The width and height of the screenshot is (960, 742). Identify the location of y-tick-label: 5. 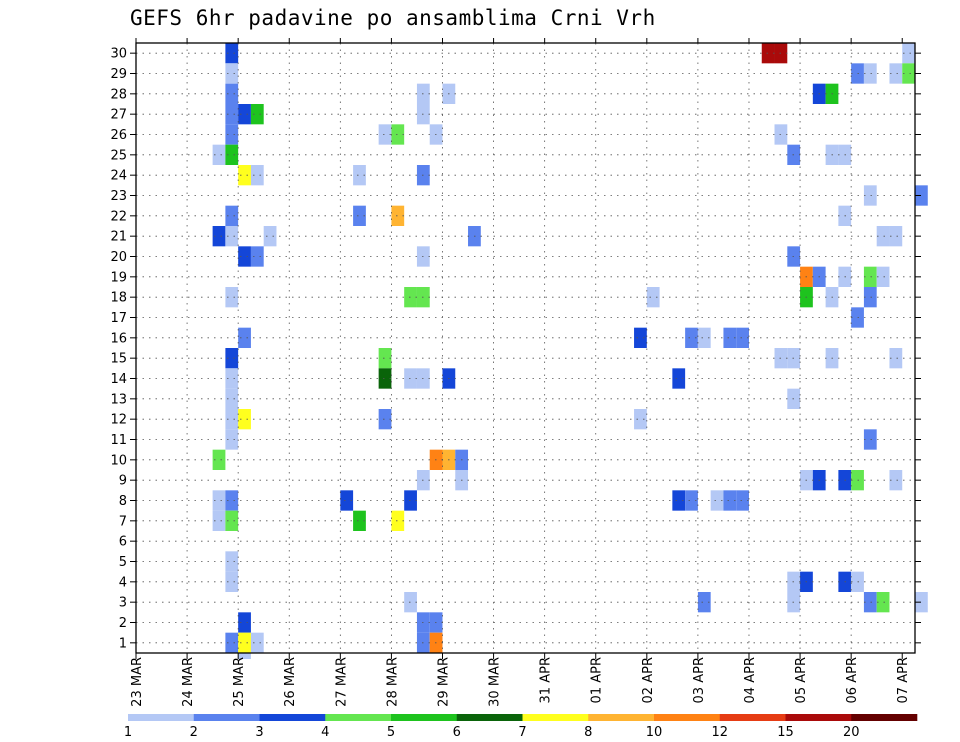
(123, 562).